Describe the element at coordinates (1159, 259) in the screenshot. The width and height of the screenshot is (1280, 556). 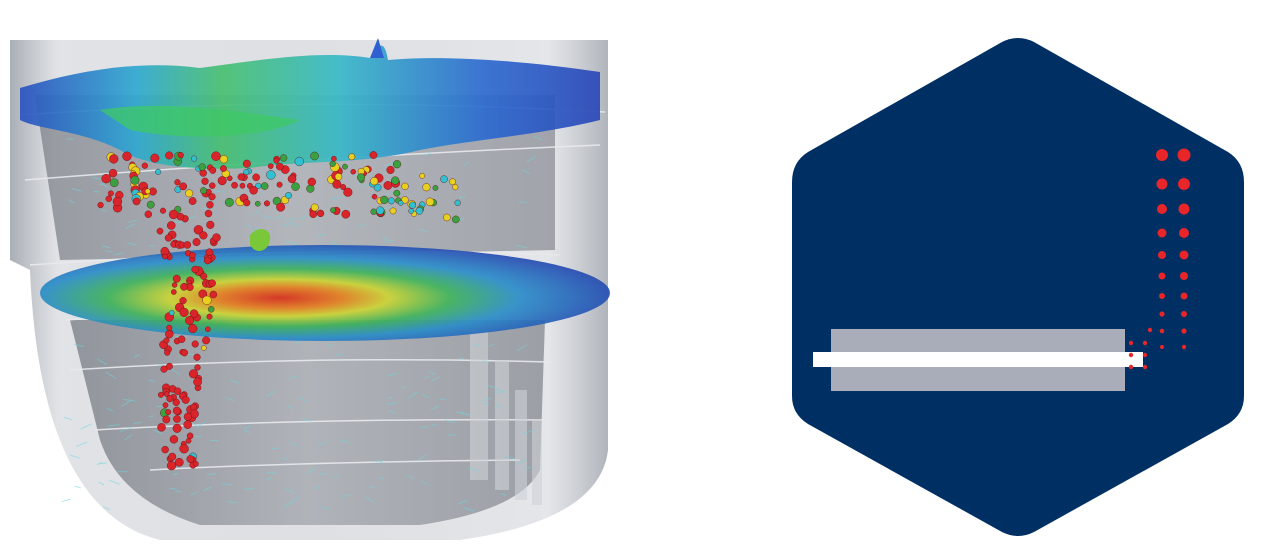
I see `dot-pattern` at that location.